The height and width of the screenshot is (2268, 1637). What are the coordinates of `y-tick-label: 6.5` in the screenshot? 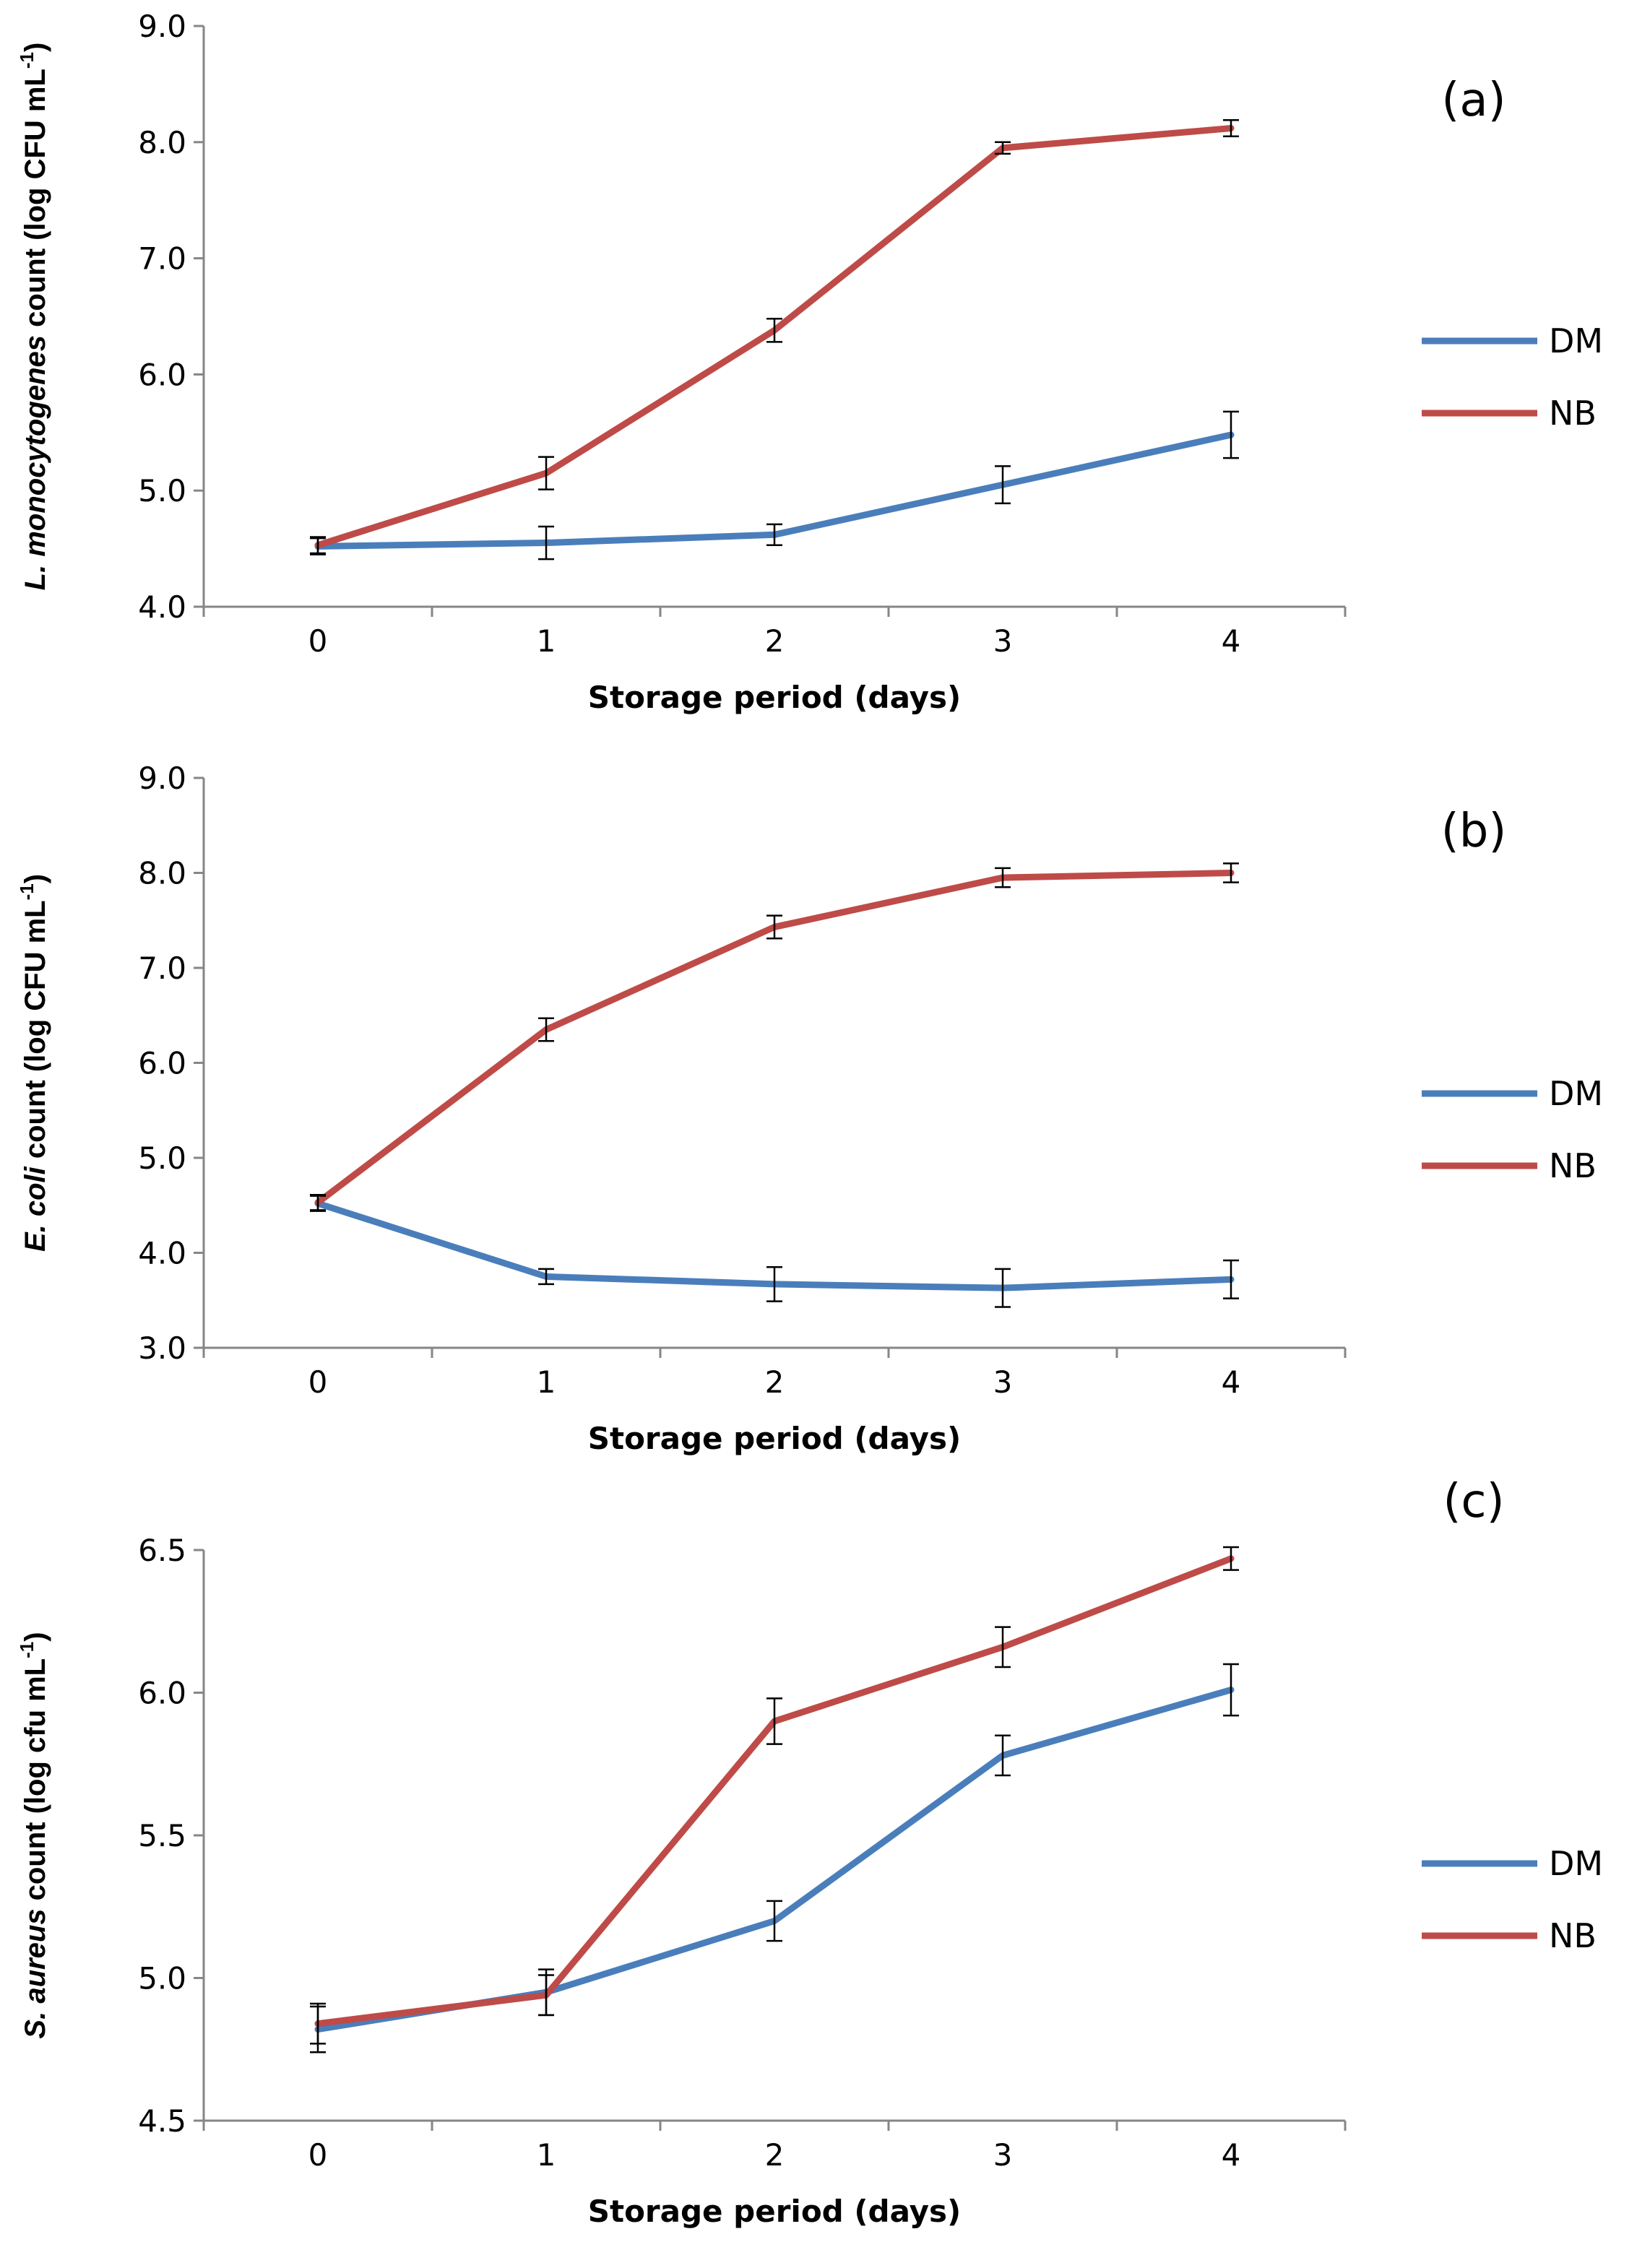 It's located at (162, 1550).